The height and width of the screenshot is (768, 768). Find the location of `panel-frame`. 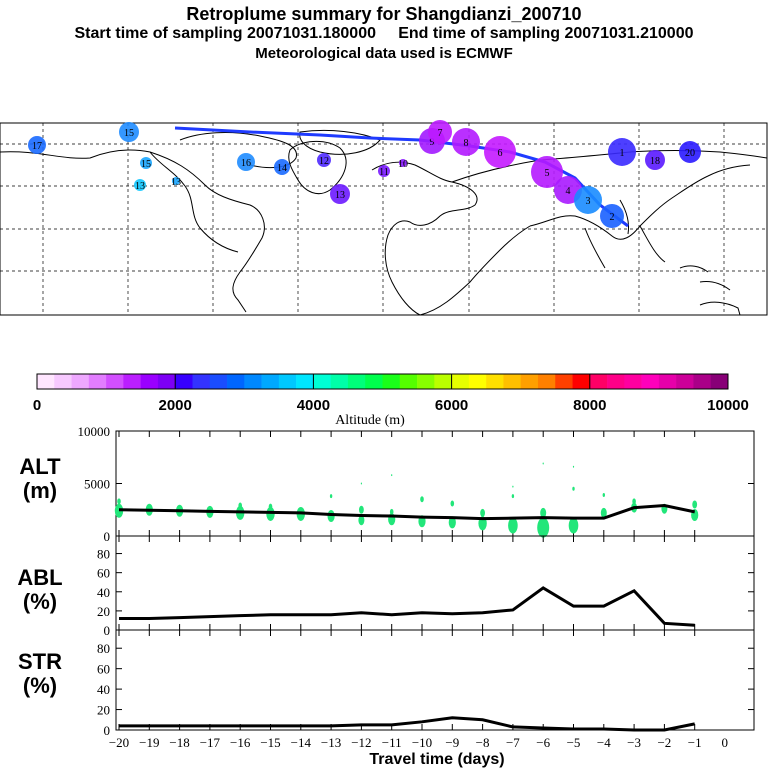

panel-frame is located at coordinates (435, 680).